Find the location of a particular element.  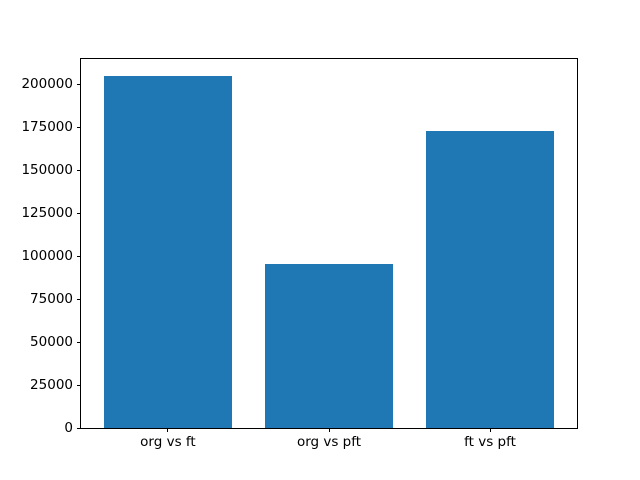

y-tick-label: 175000 is located at coordinates (47, 127).